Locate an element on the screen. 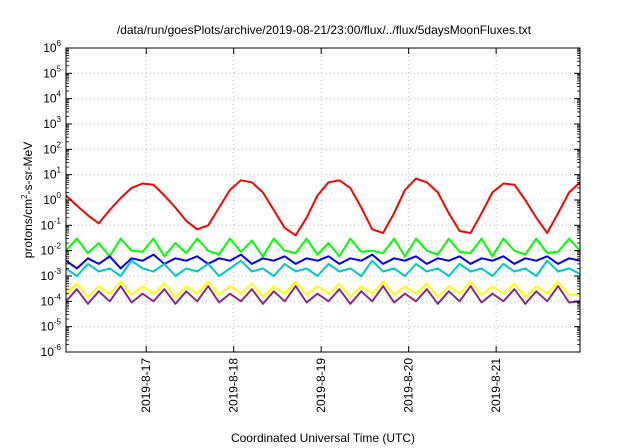 The height and width of the screenshot is (448, 640). y-tick-label: 10⁴ is located at coordinates (52, 98).